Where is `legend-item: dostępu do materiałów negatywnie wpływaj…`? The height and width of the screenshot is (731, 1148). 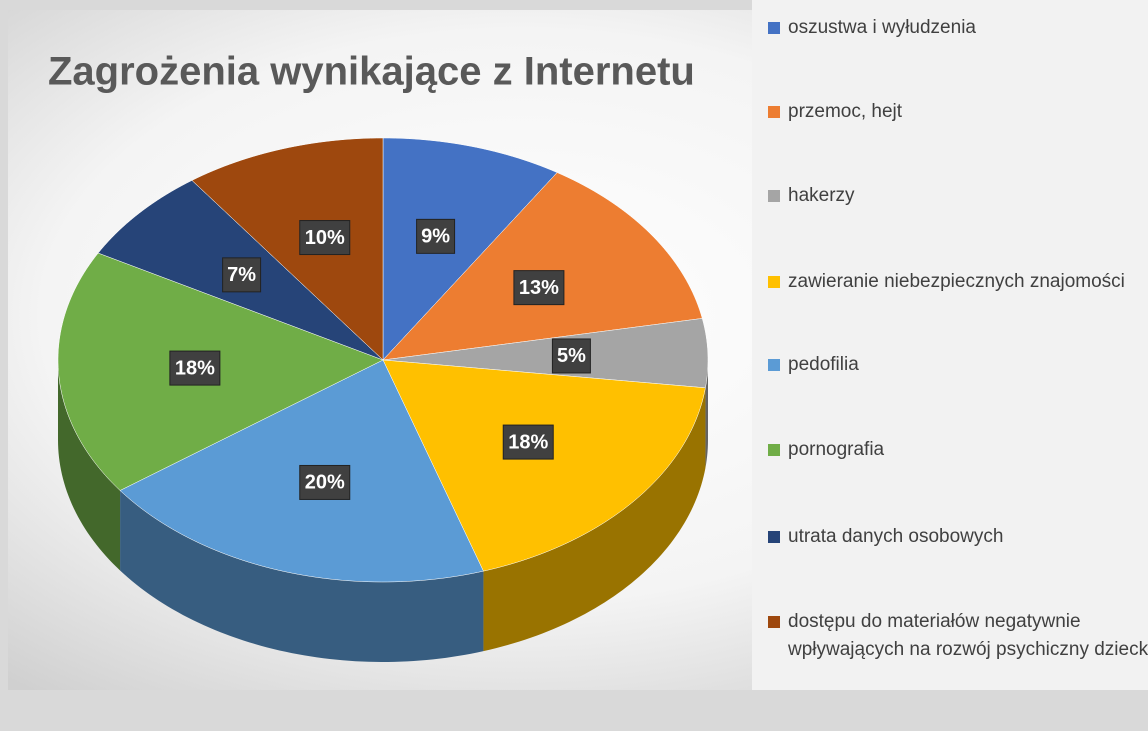 legend-item: dostępu do materiałów negatywnie wpływaj… is located at coordinates (958, 636).